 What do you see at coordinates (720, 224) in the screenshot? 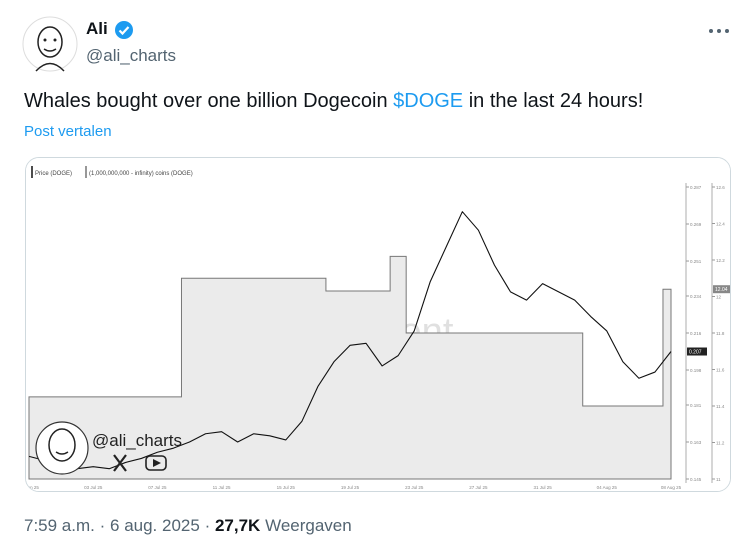
I see `y2-tick-label: 12.4` at bounding box center [720, 224].